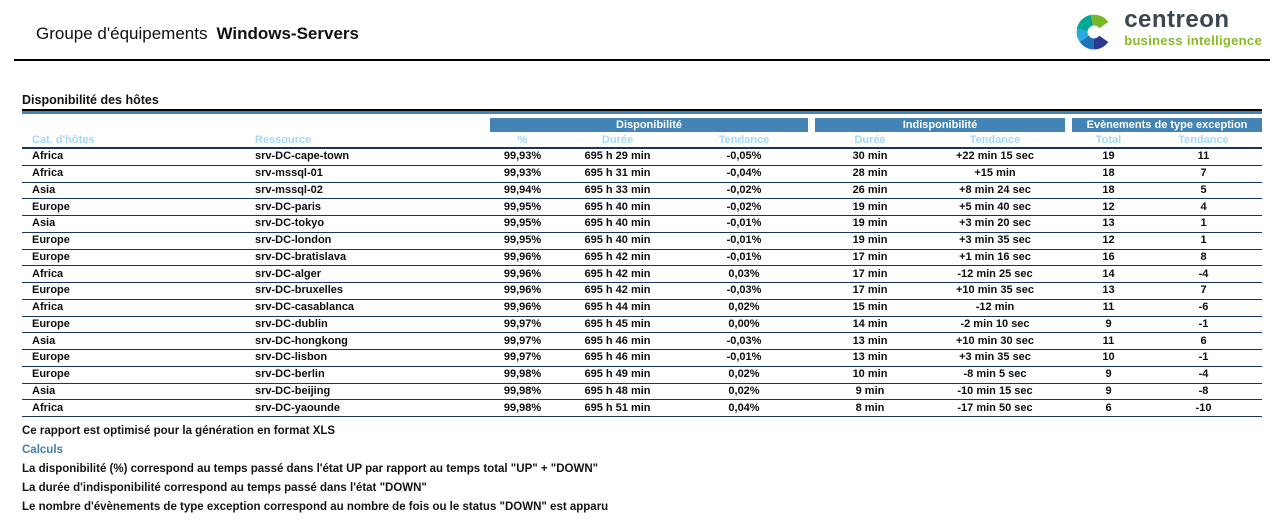  Describe the element at coordinates (744, 173) in the screenshot. I see `cell-dispo-tendance: -0,04%` at that location.